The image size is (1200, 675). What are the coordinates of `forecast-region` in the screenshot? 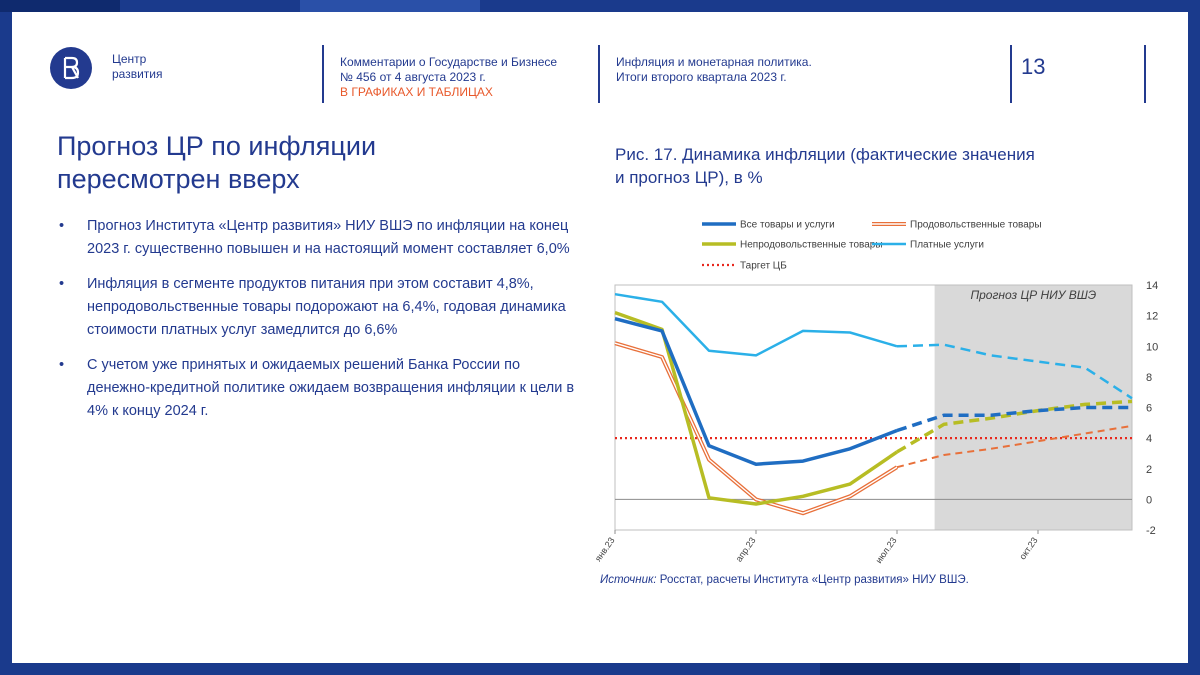 It's located at (1033, 407).